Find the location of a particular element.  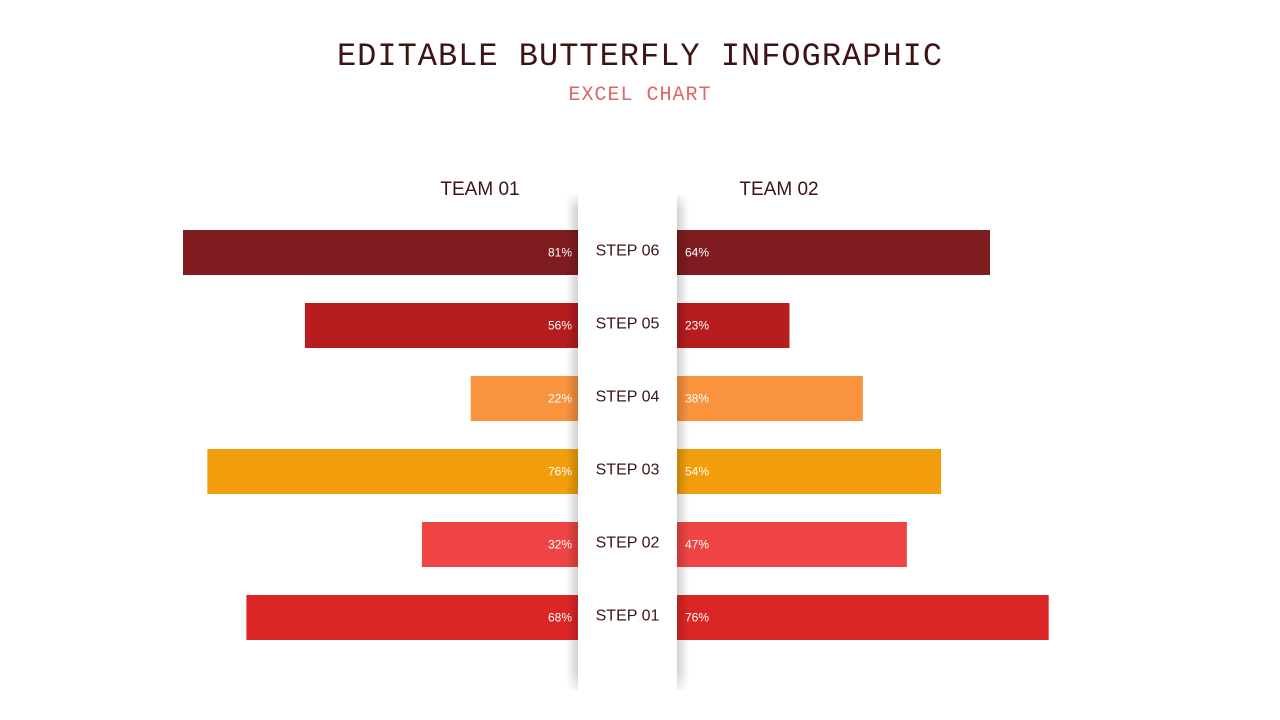

page-subtitle: EXCEL CHART is located at coordinates (640, 95).